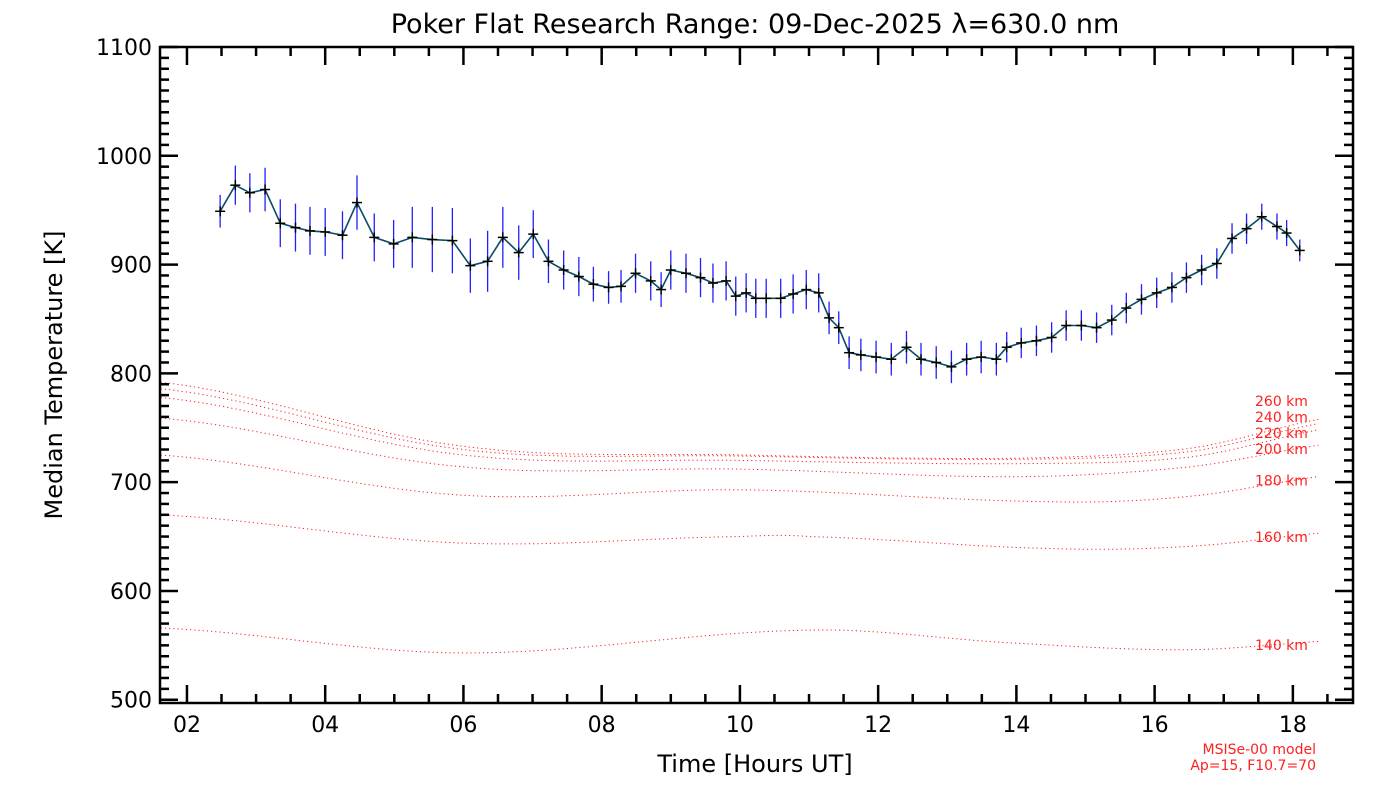  I want to click on model-curve-label: 180 km, so click(1281, 481).